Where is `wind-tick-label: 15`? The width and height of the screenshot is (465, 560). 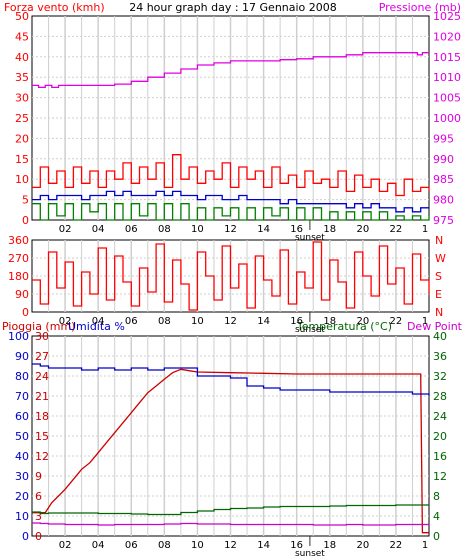 wind-tick-label: 15 is located at coordinates (22, 159).